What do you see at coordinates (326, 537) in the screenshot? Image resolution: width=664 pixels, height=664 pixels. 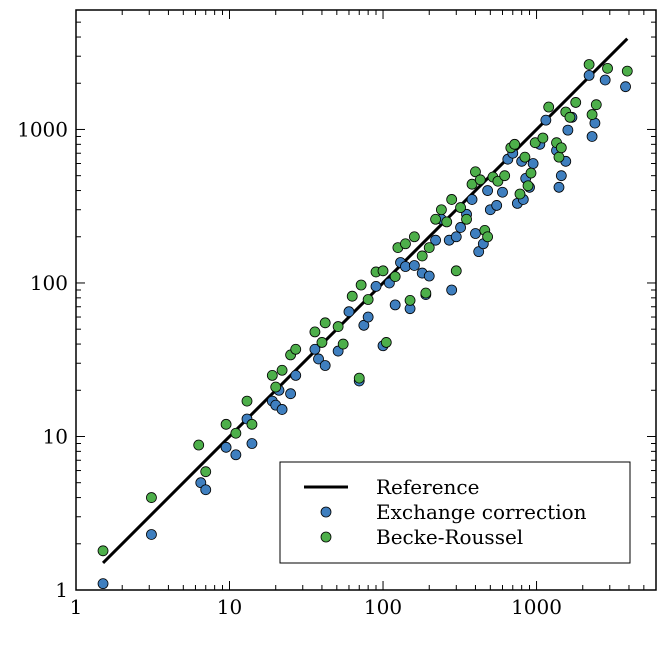 I see `legend-marker-becke-roussel` at bounding box center [326, 537].